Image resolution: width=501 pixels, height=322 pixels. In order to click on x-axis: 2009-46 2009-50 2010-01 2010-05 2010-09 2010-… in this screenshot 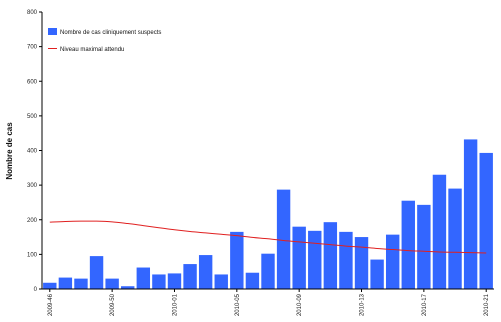, I will do `click(268, 302)`.